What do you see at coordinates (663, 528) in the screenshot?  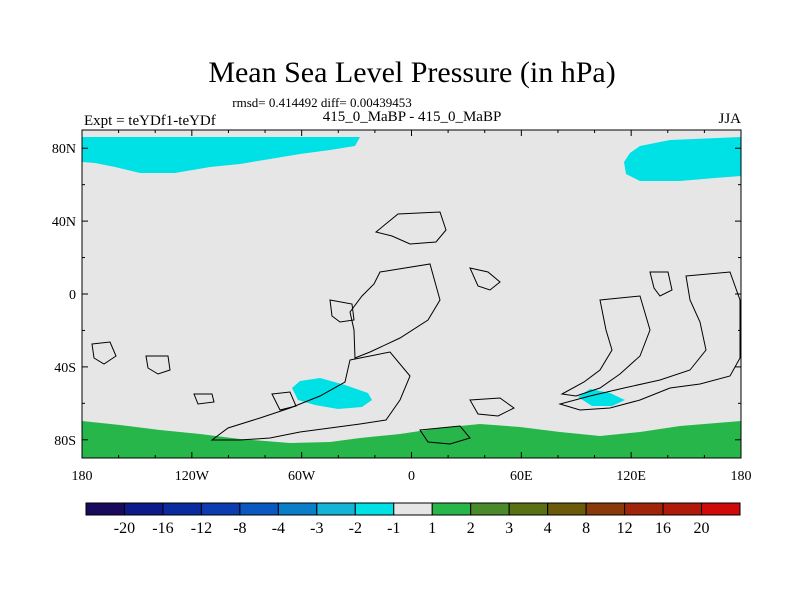 I see `colorbar-label: 16` at bounding box center [663, 528].